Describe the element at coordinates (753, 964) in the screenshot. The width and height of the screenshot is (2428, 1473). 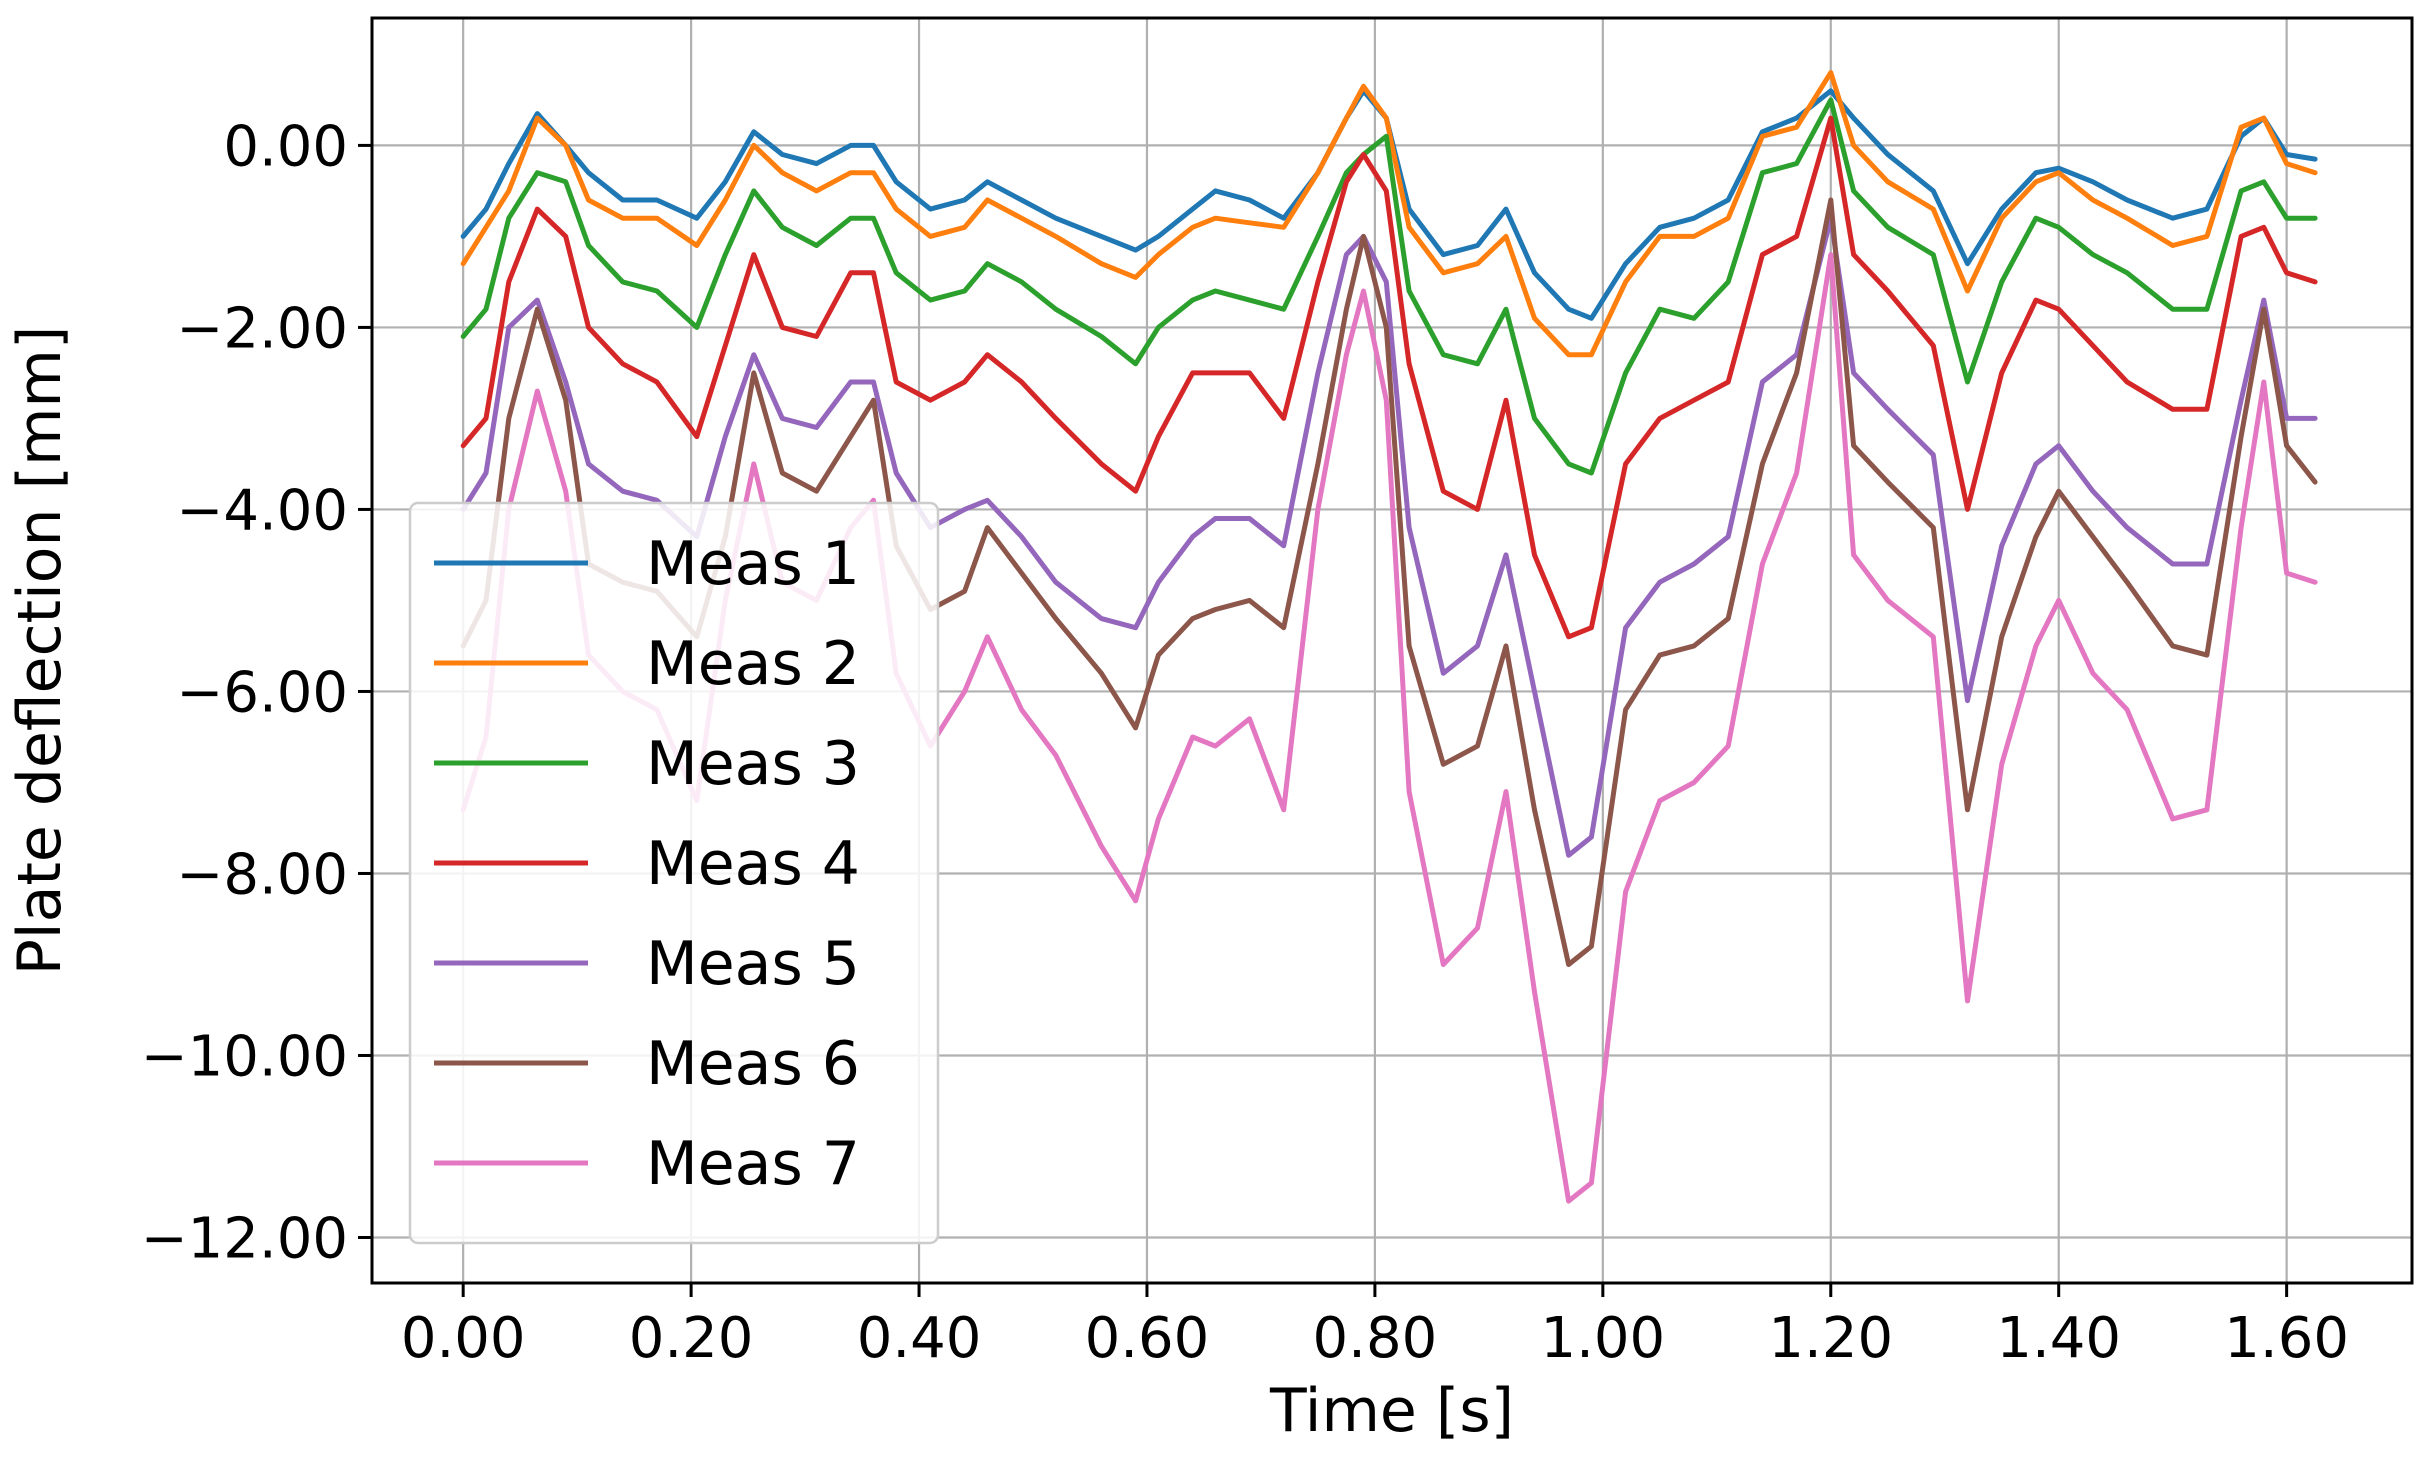
I see `legend-label: Meas 5` at that location.